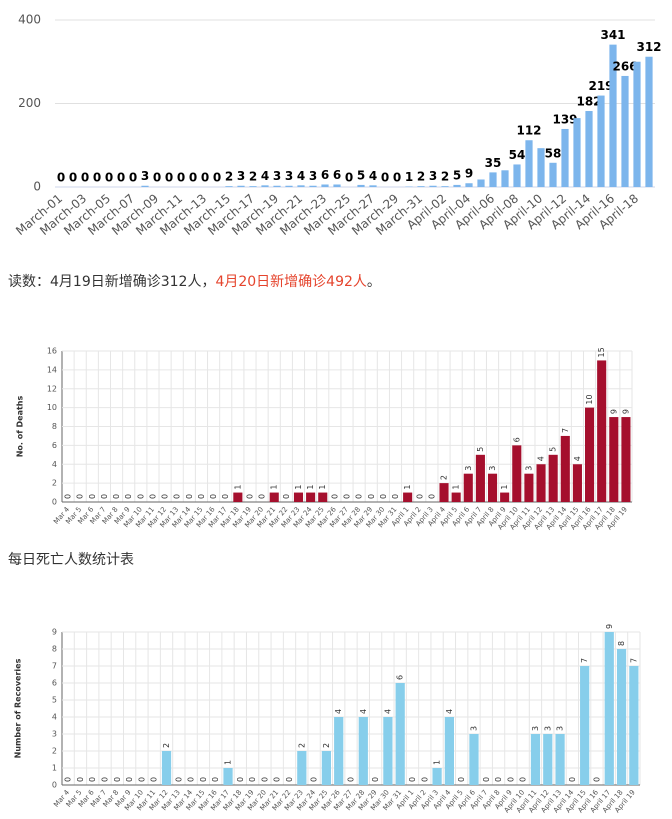  I want to click on reading-prefix: 读数：4月19日新增确诊312人，, so click(111, 281).